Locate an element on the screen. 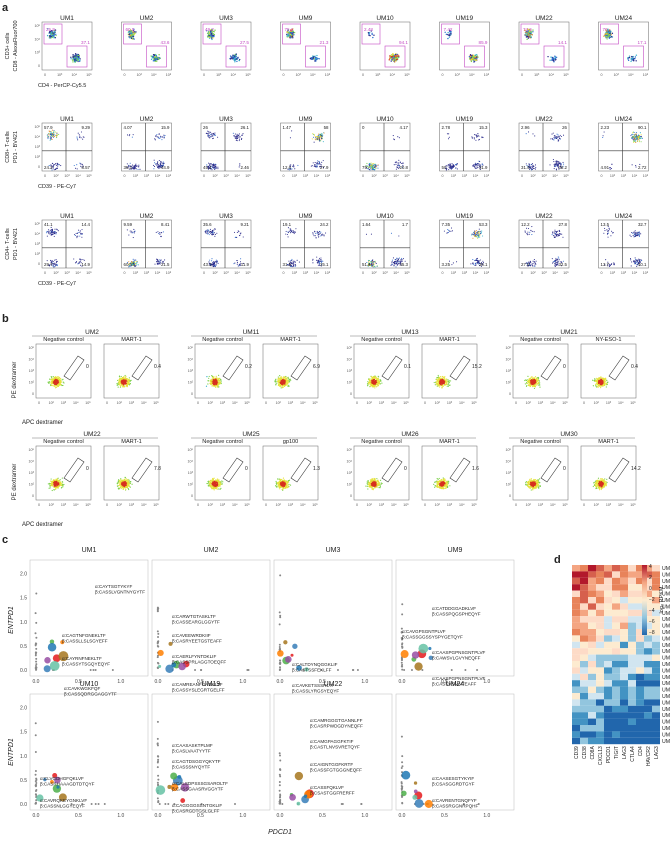  panel-a-row2-title: UM9 is located at coordinates (306, 119).